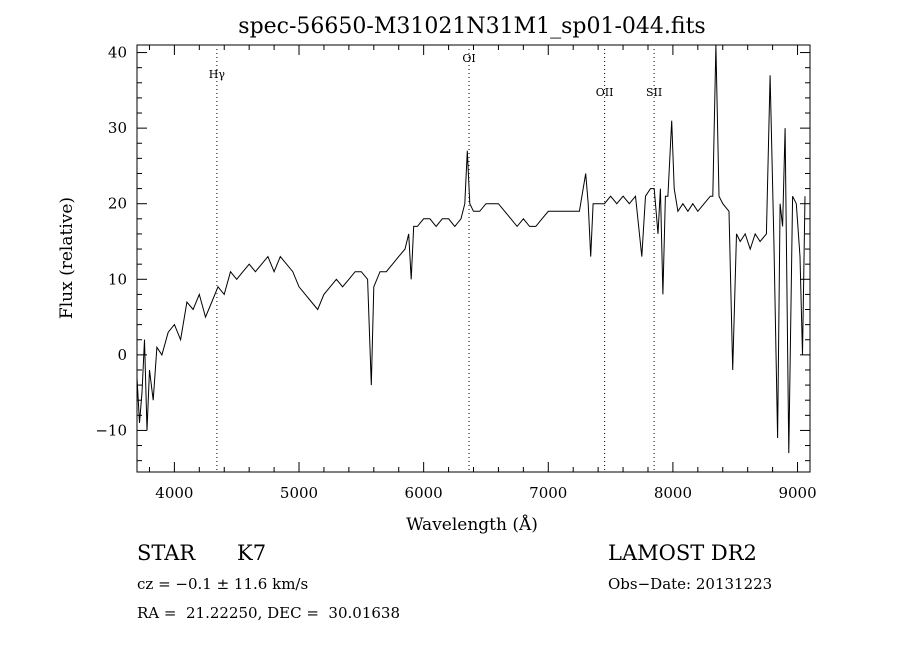  I want to click on x-tick-label: 8000, so click(673, 493).